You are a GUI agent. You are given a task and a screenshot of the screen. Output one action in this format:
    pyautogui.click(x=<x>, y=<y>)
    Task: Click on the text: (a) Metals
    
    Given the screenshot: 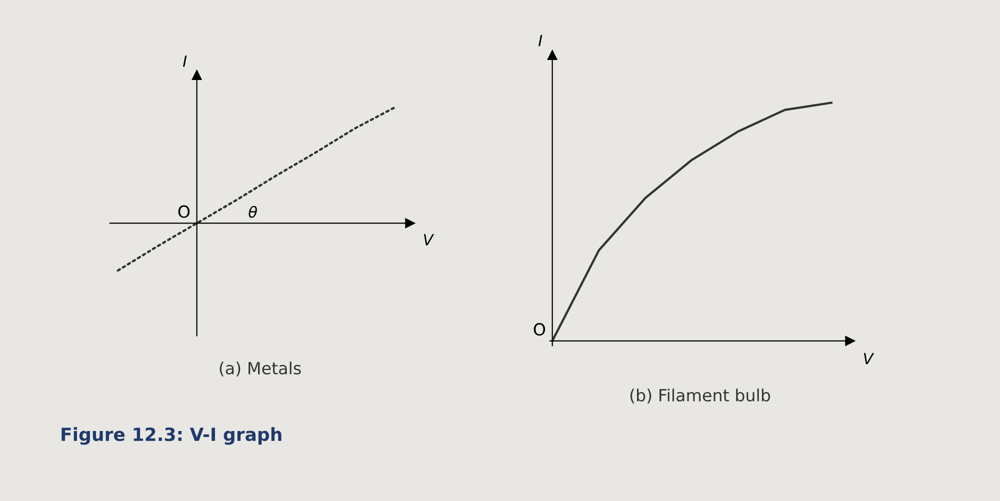 What is the action you would take?
    pyautogui.click(x=260, y=369)
    